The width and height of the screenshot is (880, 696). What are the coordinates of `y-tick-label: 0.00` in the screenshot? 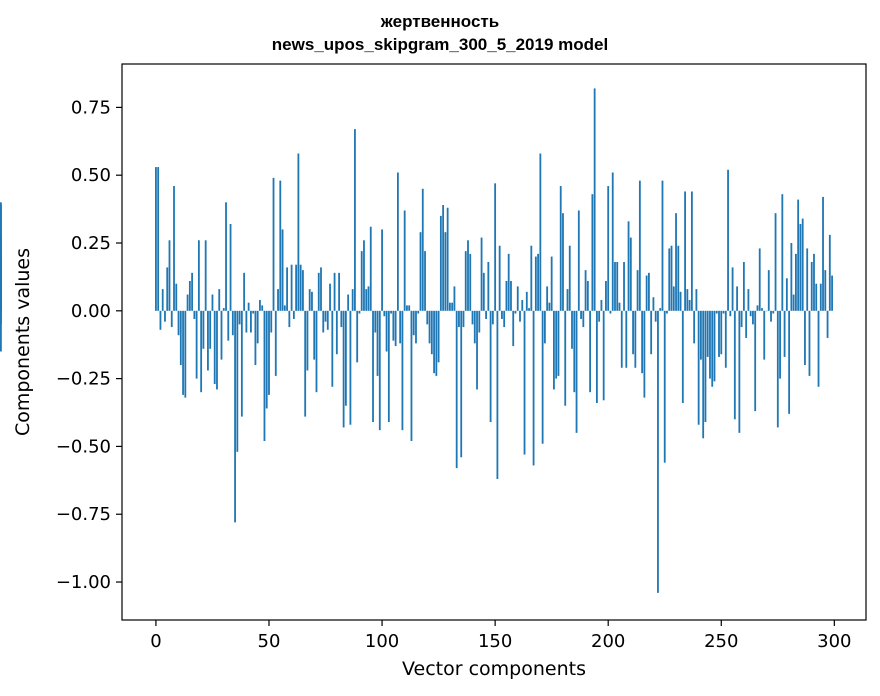 It's located at (91, 311).